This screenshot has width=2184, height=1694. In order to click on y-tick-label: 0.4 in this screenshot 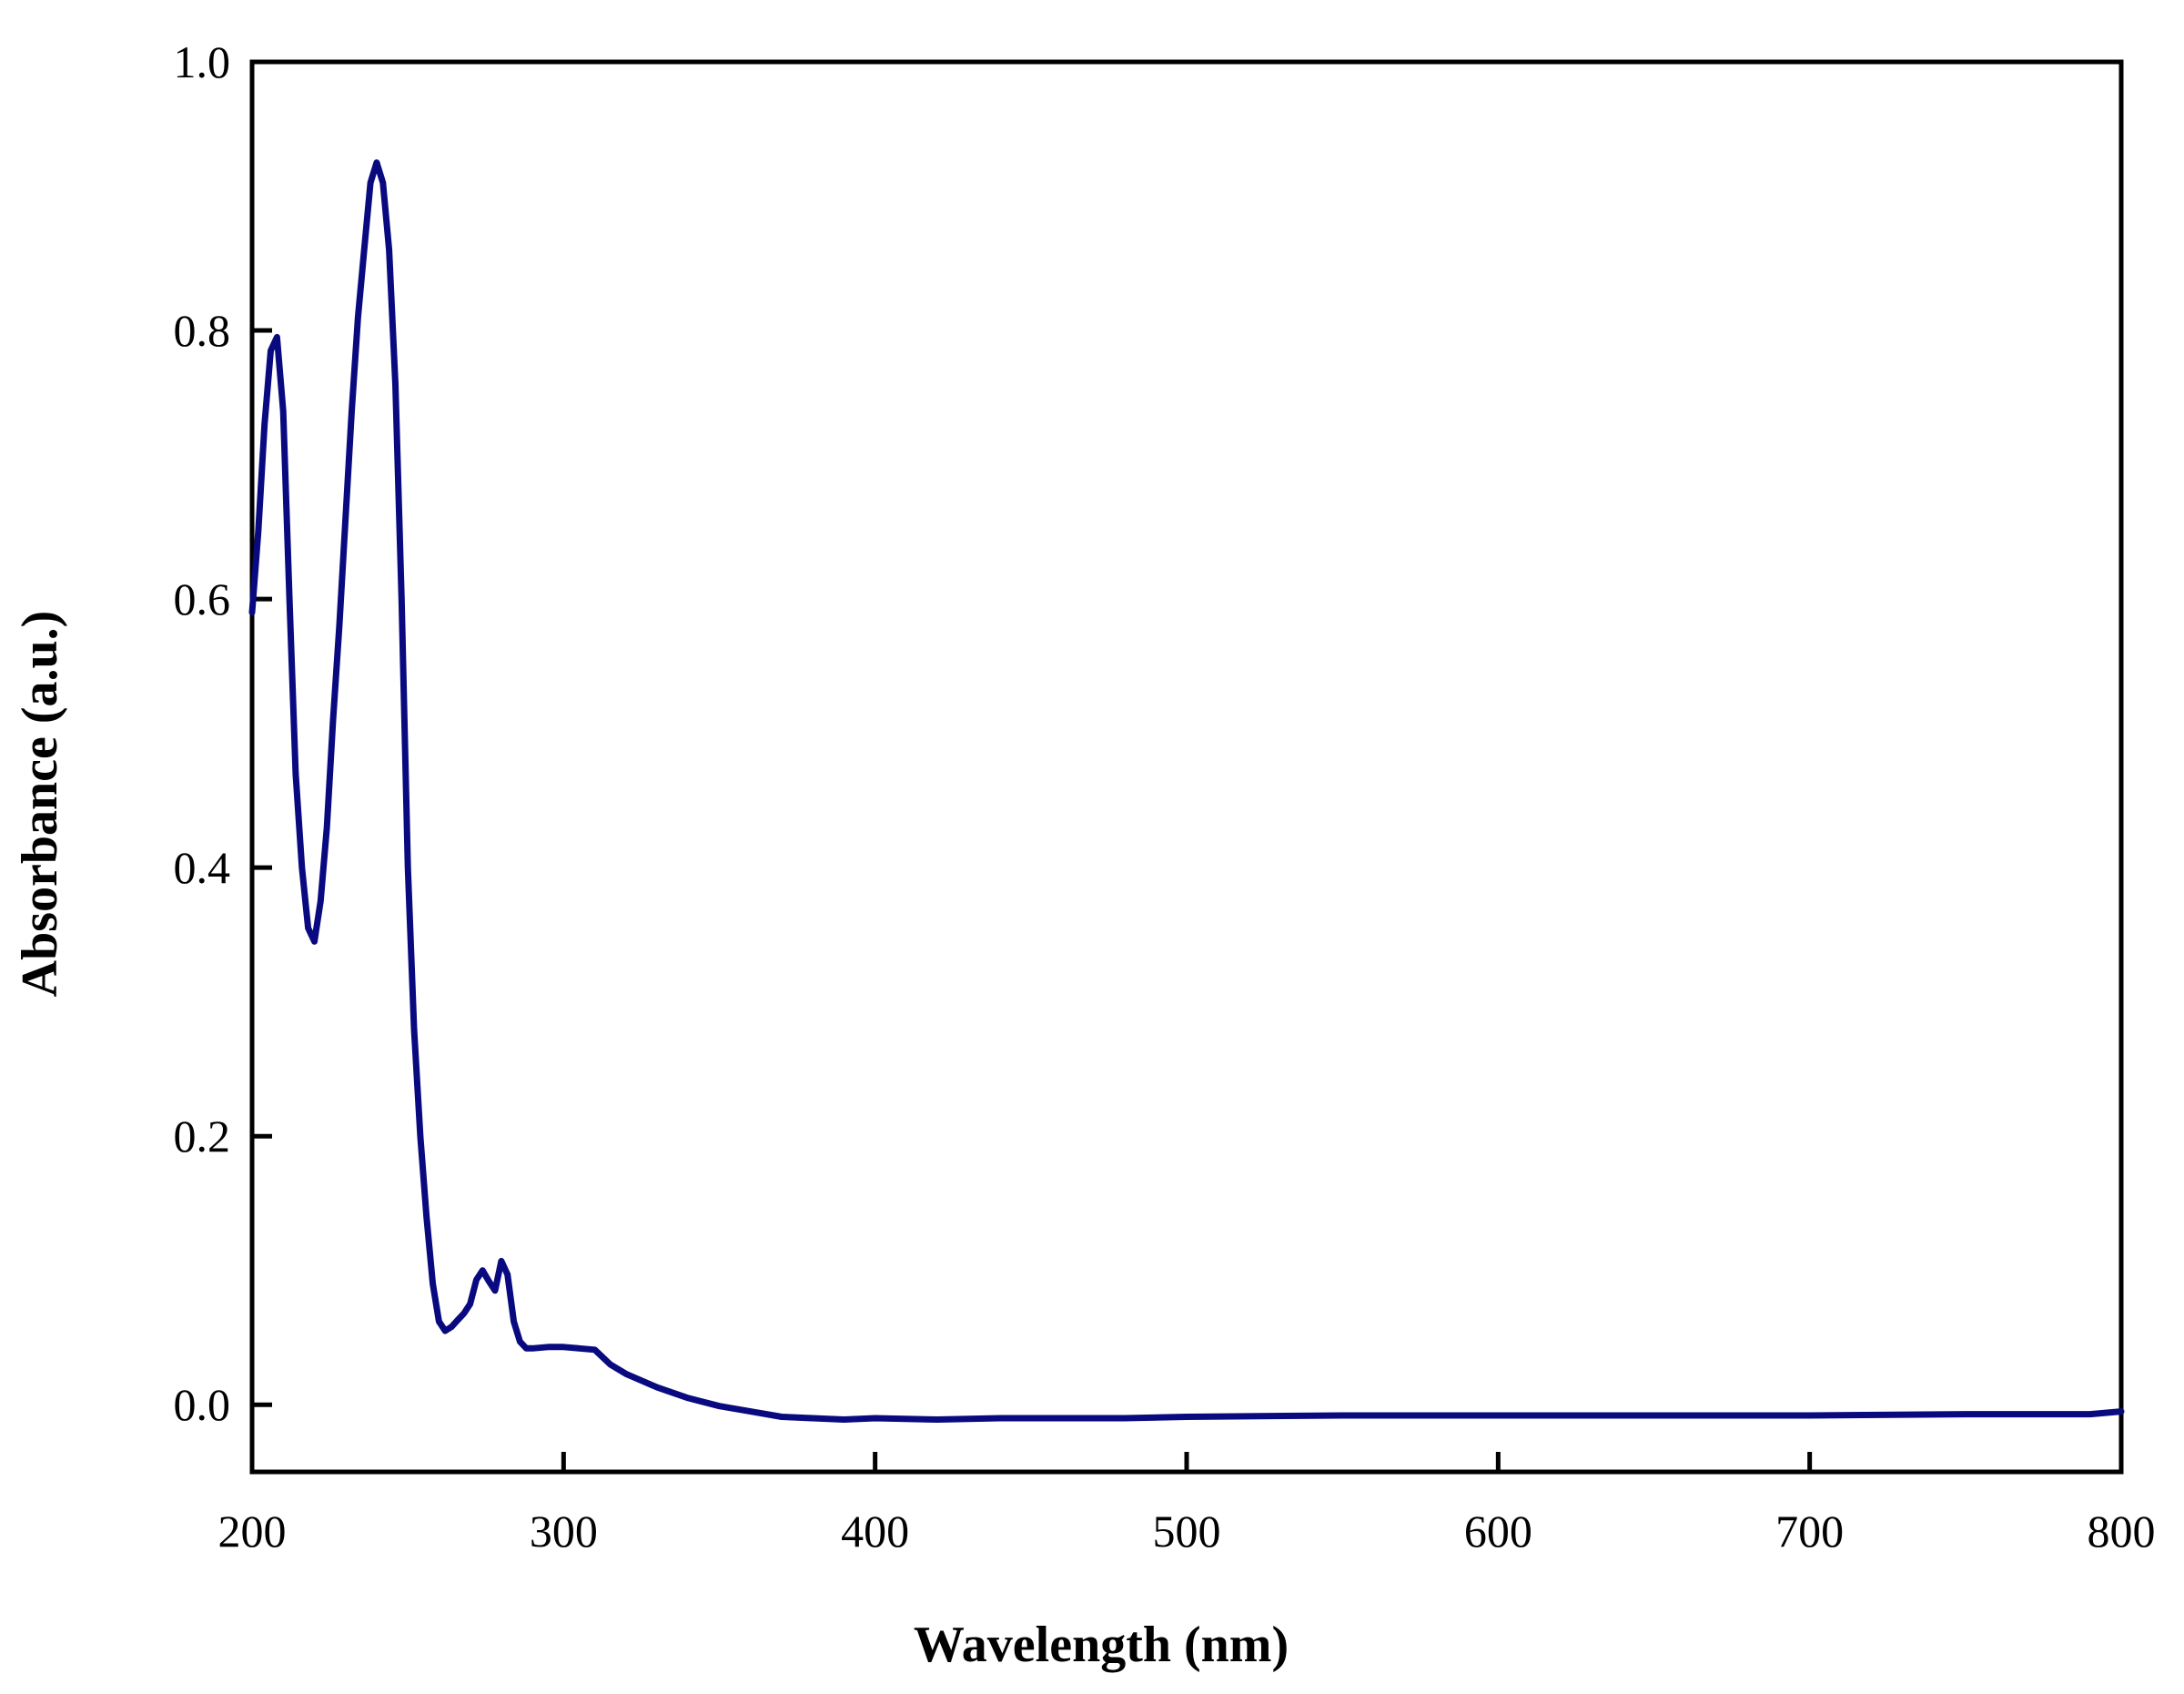, I will do `click(203, 867)`.